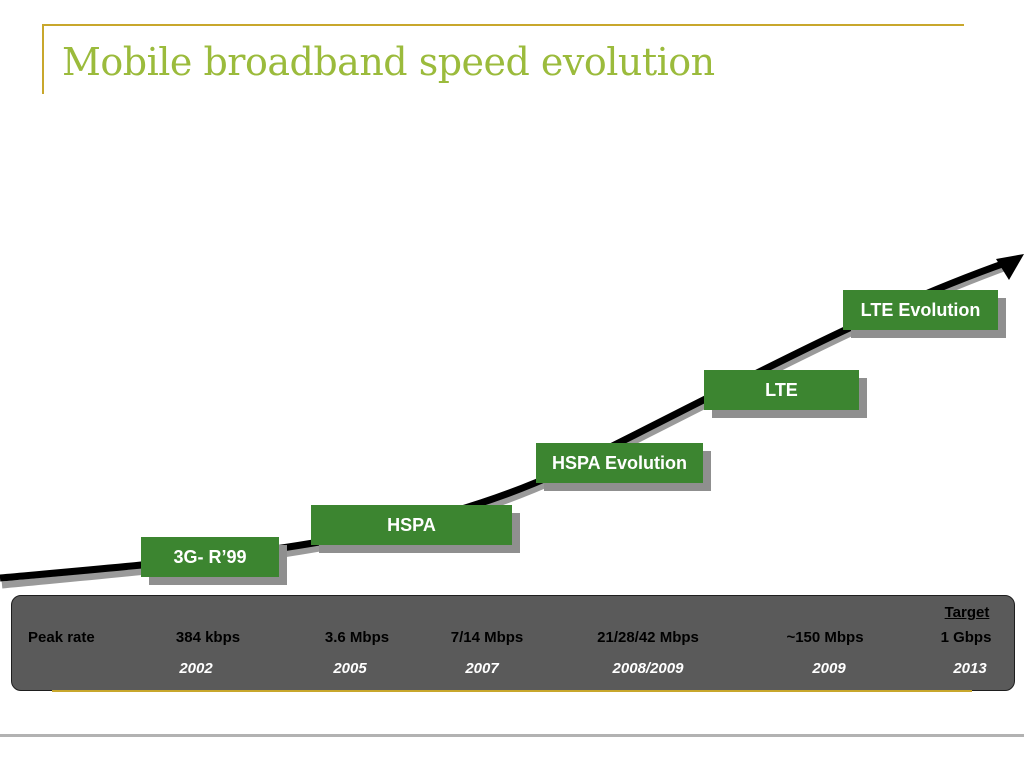  What do you see at coordinates (503, 25) in the screenshot?
I see `title-top-rule` at bounding box center [503, 25].